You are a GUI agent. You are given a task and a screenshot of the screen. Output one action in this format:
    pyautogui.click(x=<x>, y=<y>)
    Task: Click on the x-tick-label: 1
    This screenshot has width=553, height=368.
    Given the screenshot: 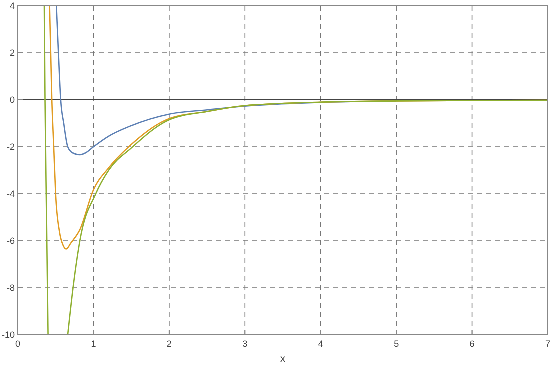 What is the action you would take?
    pyautogui.click(x=93, y=344)
    